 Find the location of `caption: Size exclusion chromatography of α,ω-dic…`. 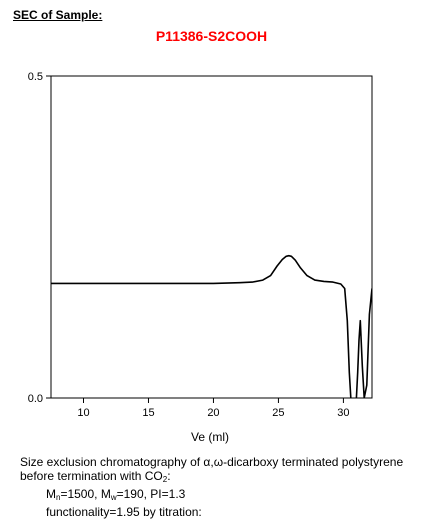

caption: Size exclusion chromatography of α,ω-dic… is located at coordinates (220, 487).